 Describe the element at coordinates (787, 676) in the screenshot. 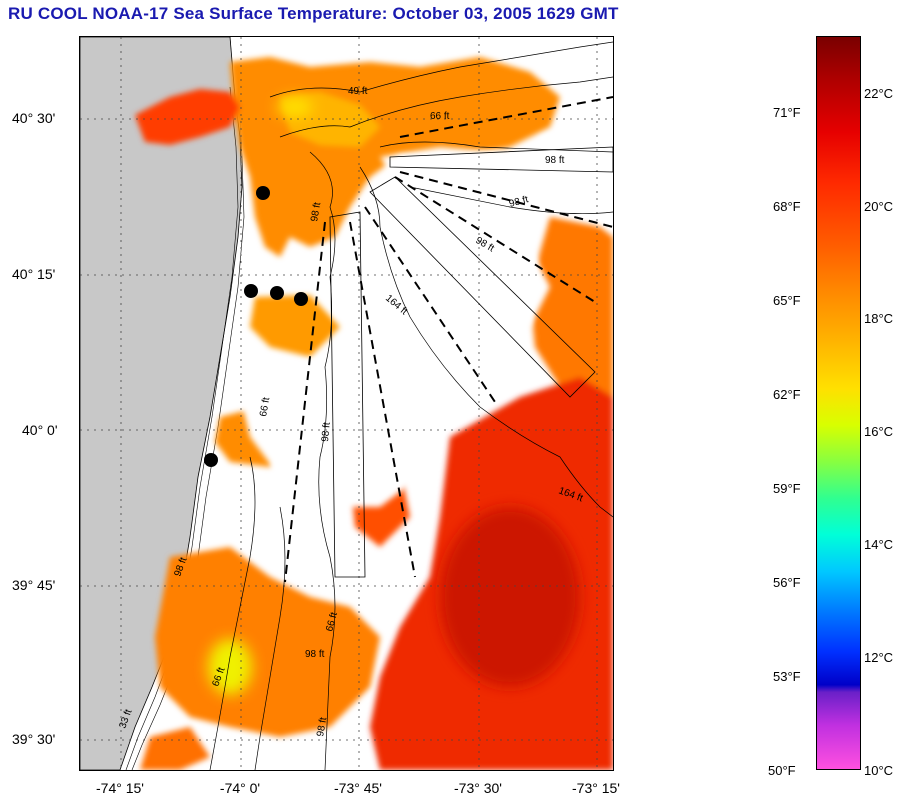

I see `colorbar-f-53: 53°F` at that location.